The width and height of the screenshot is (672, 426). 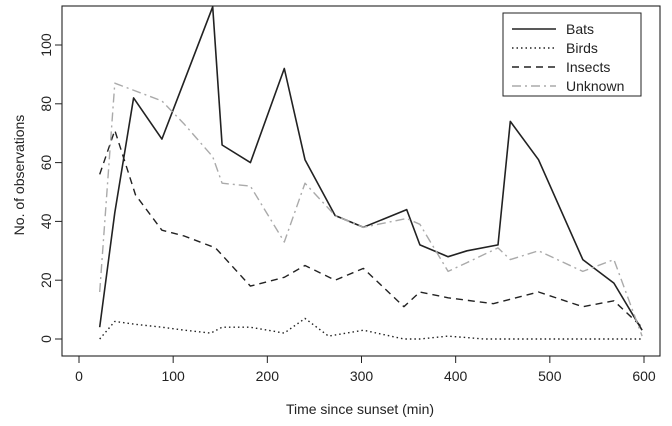 I want to click on y-tick-label: 80, so click(x=46, y=104).